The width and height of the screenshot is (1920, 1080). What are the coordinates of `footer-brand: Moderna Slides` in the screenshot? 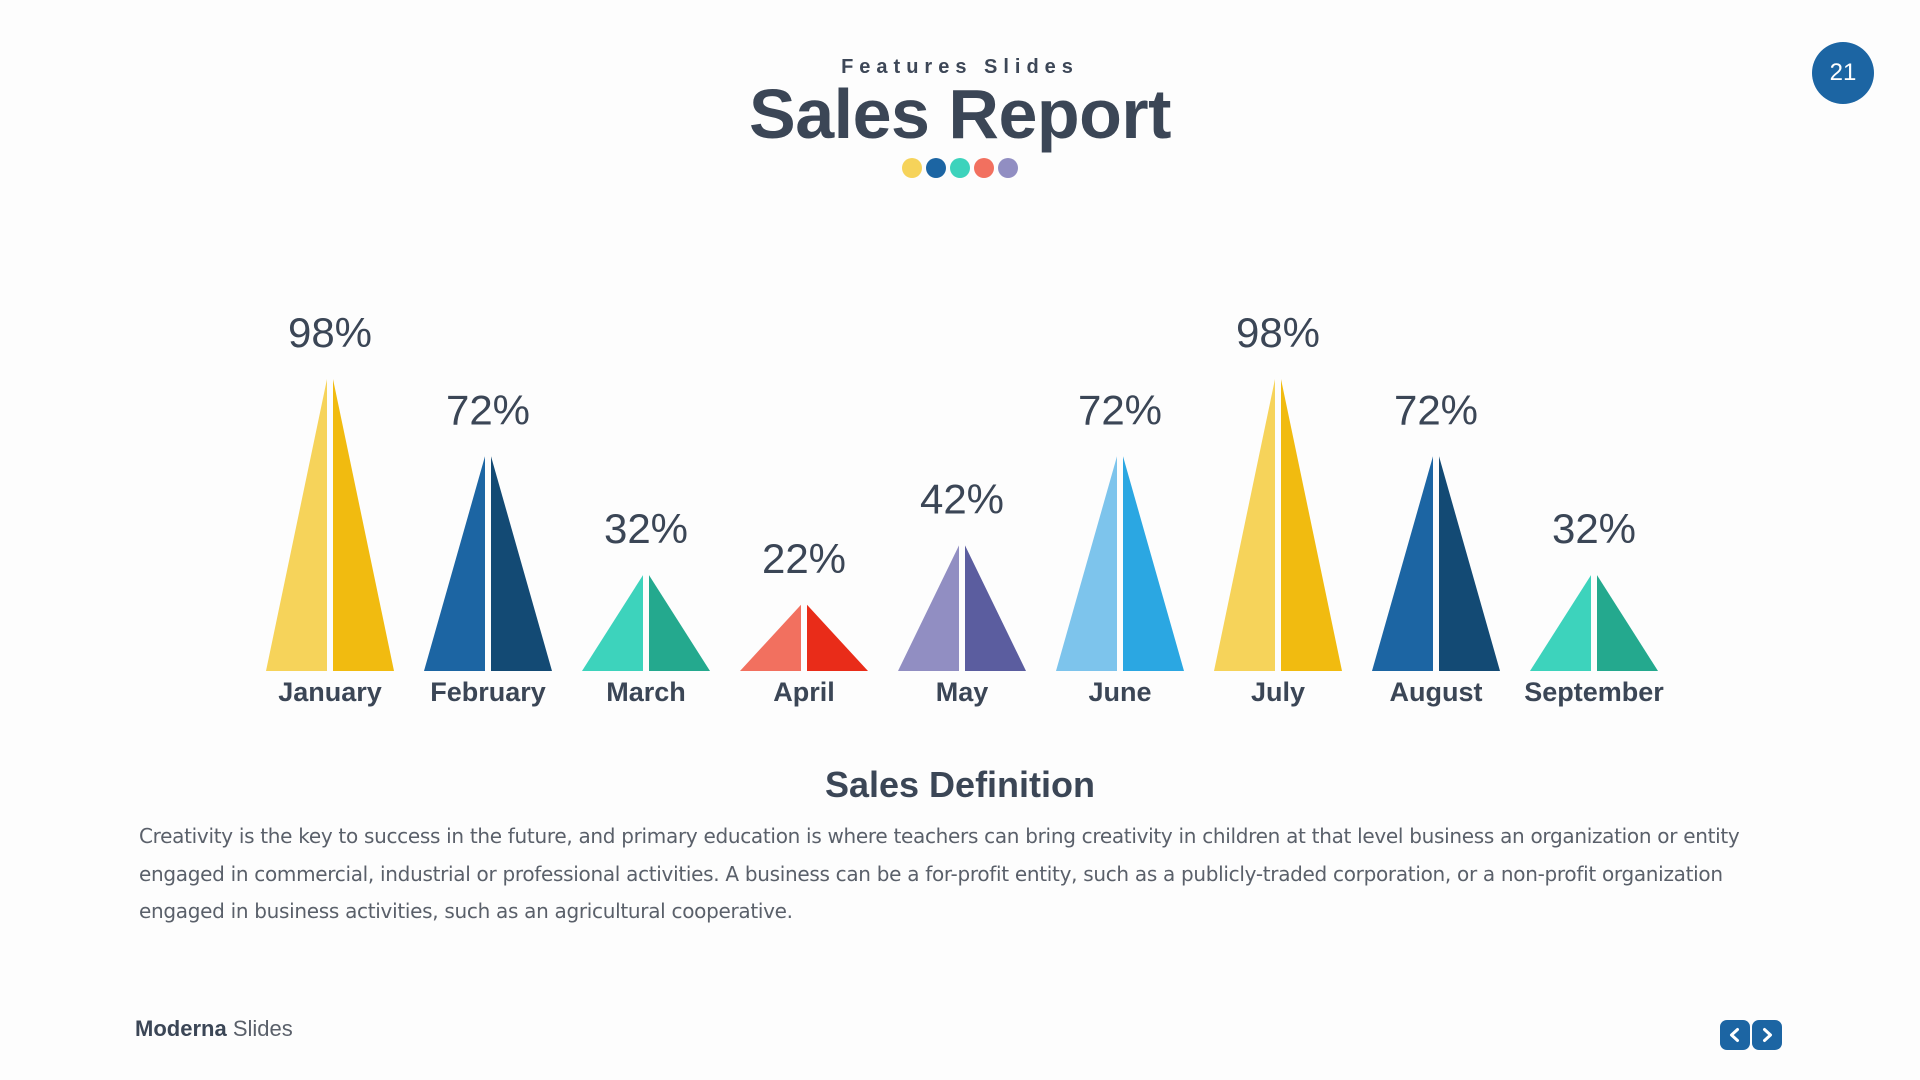 It's located at (214, 1029).